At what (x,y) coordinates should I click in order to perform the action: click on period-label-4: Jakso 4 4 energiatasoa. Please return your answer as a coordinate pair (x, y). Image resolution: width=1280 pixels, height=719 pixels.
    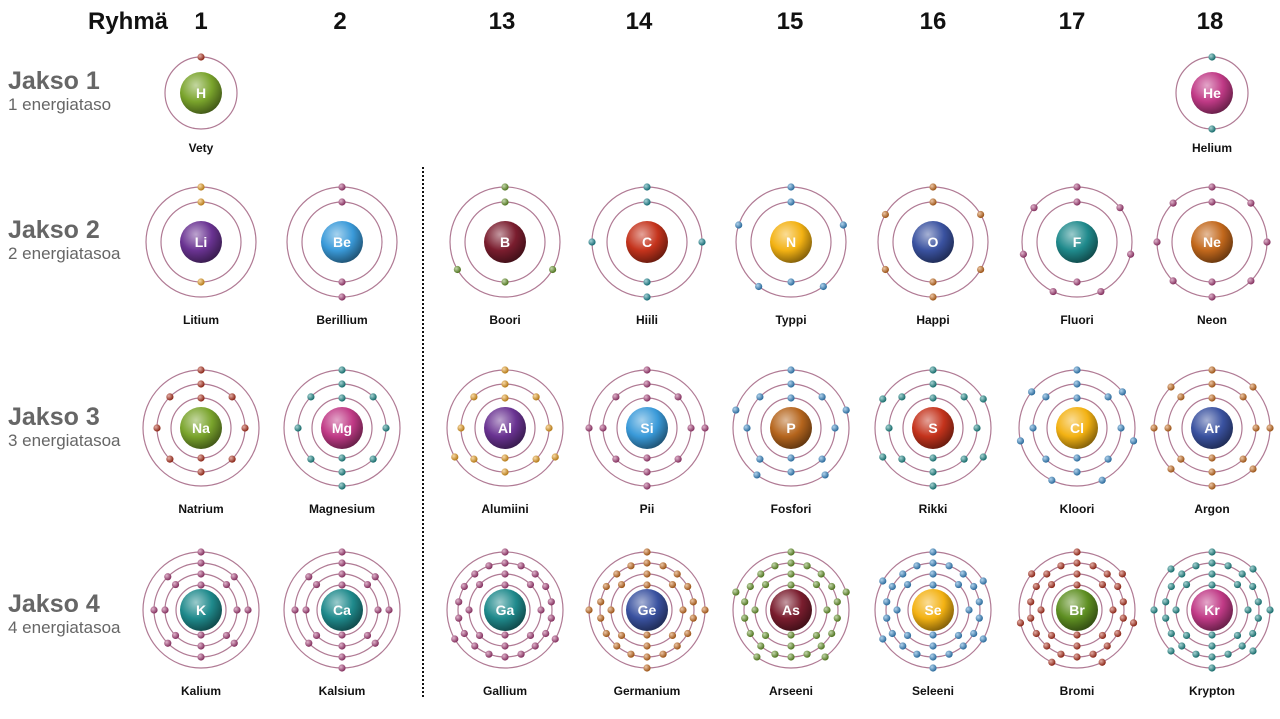
    Looking at the image, I should click on (64, 614).